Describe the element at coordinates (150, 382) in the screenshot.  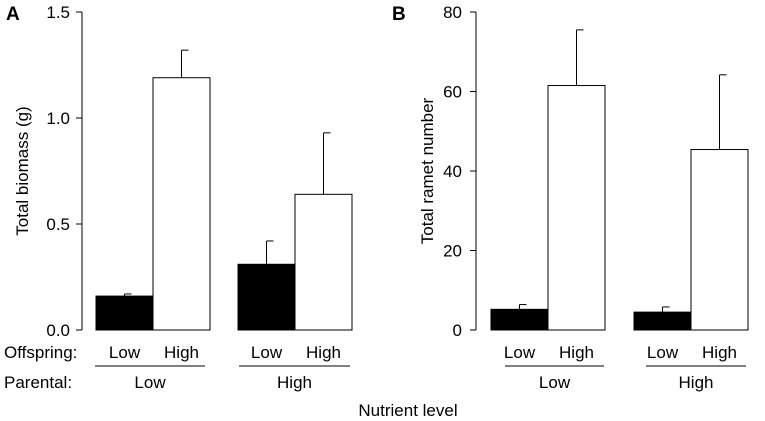
I see `parental-label-a: Low` at that location.